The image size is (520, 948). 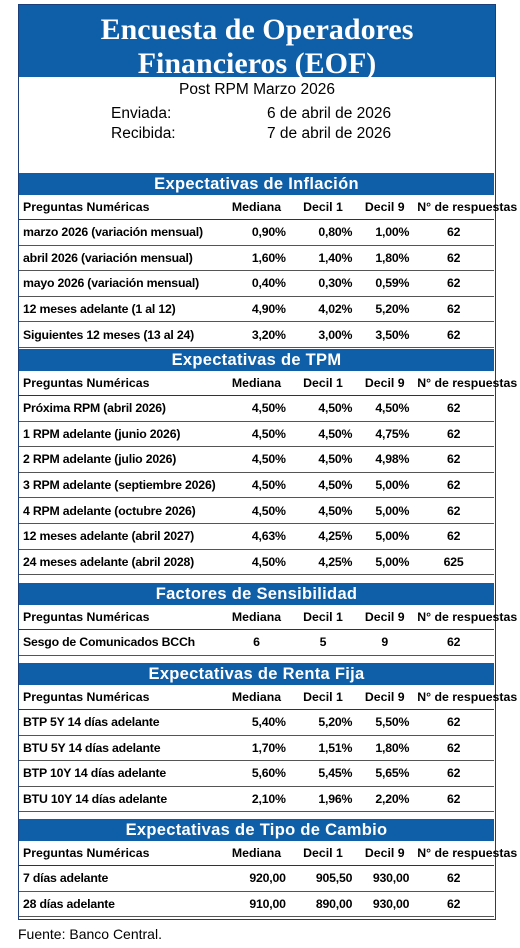 What do you see at coordinates (329, 133) in the screenshot?
I see `received-value: 7 de abril de 2026` at bounding box center [329, 133].